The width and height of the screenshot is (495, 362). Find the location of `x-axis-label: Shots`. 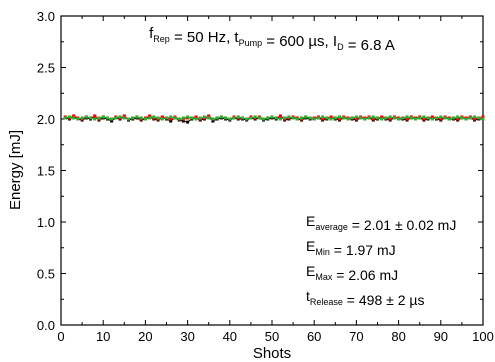

x-axis-label: Shots is located at coordinates (272, 353).